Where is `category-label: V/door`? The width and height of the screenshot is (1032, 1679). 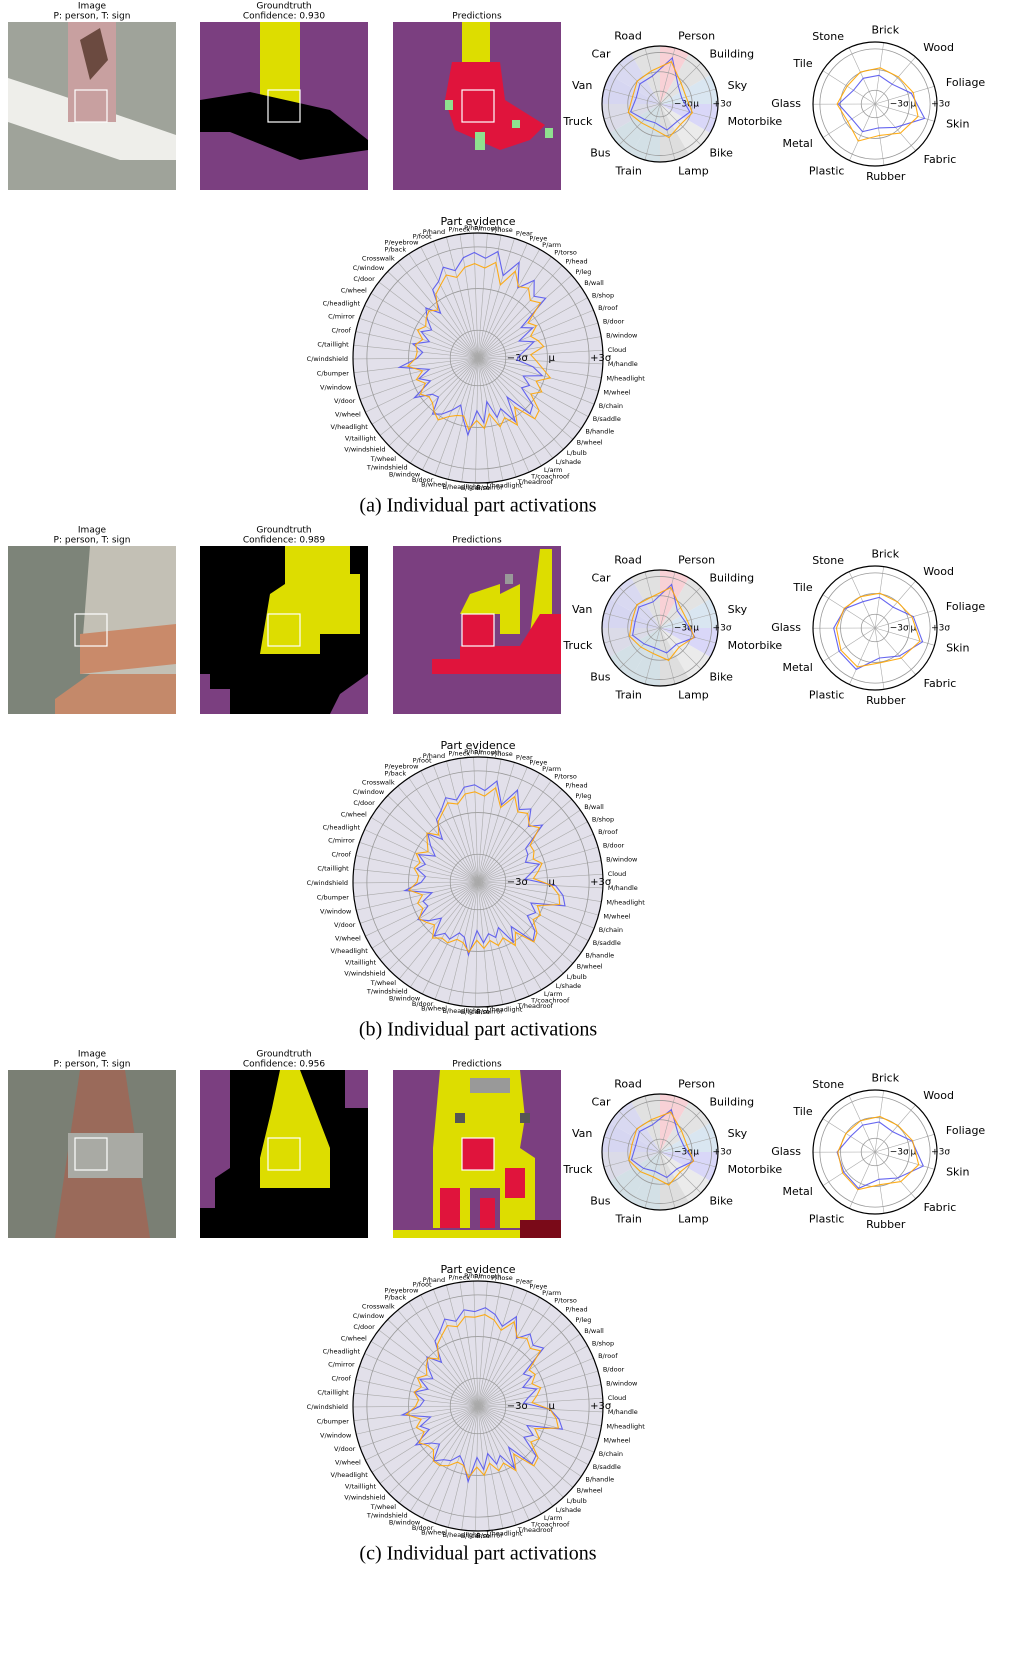 category-label: V/door is located at coordinates (345, 401).